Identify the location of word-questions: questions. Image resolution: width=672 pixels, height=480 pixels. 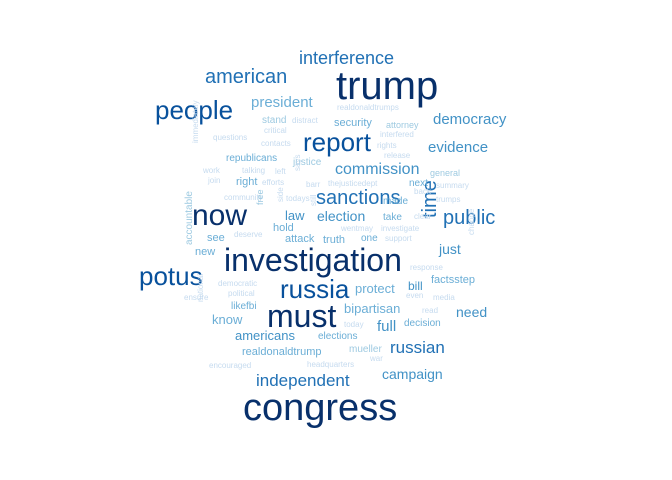
(230, 137).